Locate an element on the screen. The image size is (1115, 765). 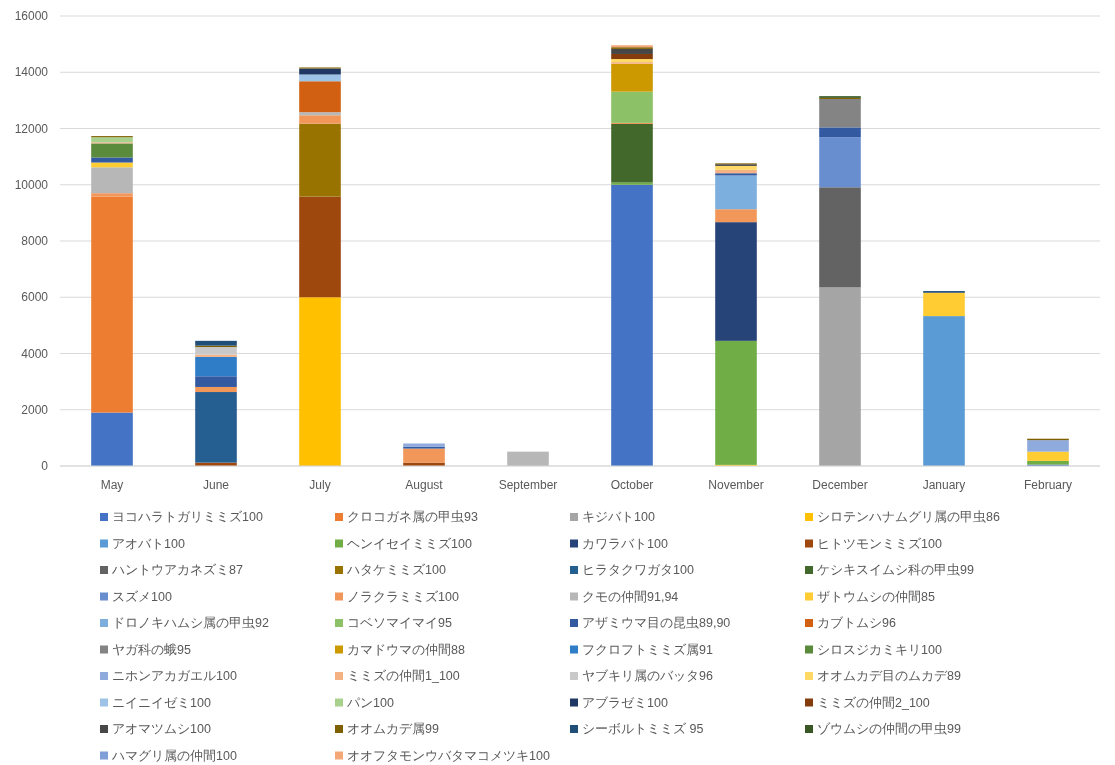
legend-label: パン100 is located at coordinates (370, 702).